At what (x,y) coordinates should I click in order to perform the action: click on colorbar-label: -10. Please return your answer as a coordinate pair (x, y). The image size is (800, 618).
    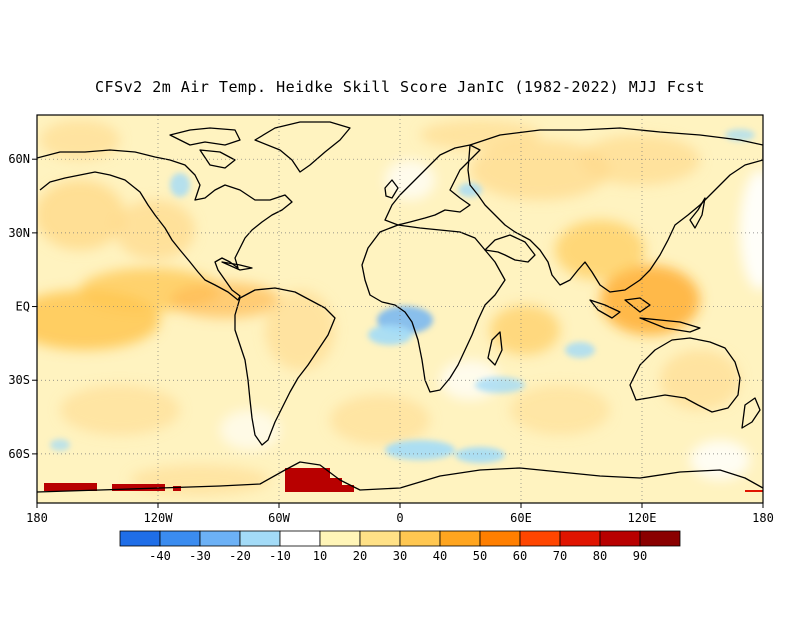
    Looking at the image, I should click on (280, 556).